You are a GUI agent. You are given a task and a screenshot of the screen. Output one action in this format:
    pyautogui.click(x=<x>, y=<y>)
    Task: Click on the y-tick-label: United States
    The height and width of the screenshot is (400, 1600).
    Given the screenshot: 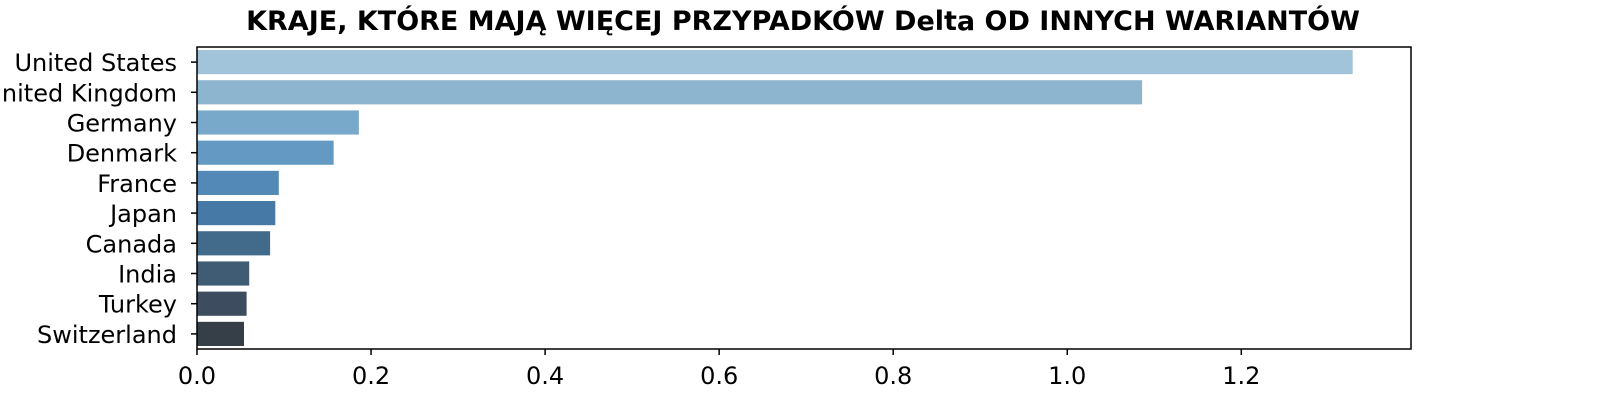 What is the action you would take?
    pyautogui.click(x=95, y=63)
    